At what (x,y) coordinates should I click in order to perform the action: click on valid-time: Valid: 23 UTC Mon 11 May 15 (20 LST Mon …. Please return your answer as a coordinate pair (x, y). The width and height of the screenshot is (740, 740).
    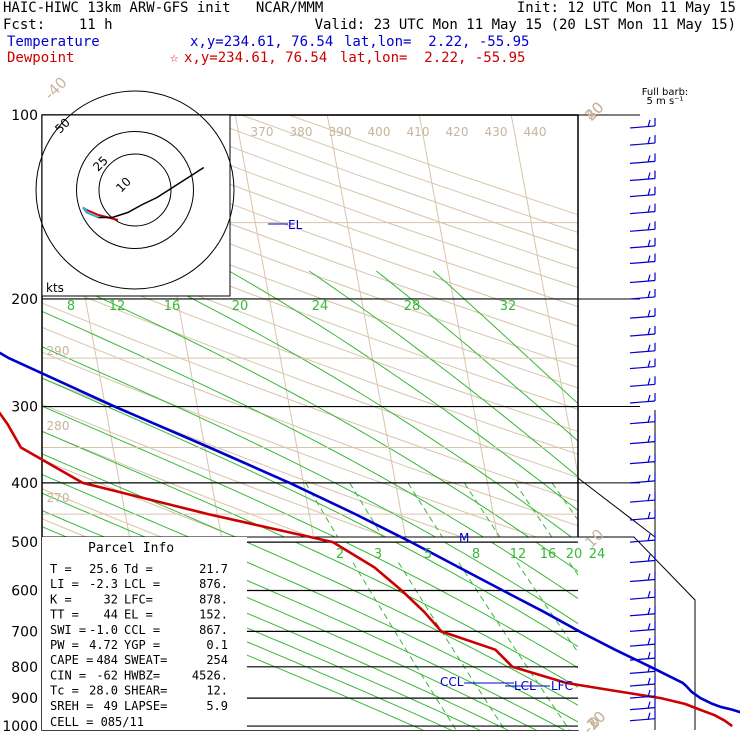
    Looking at the image, I should click on (525, 25).